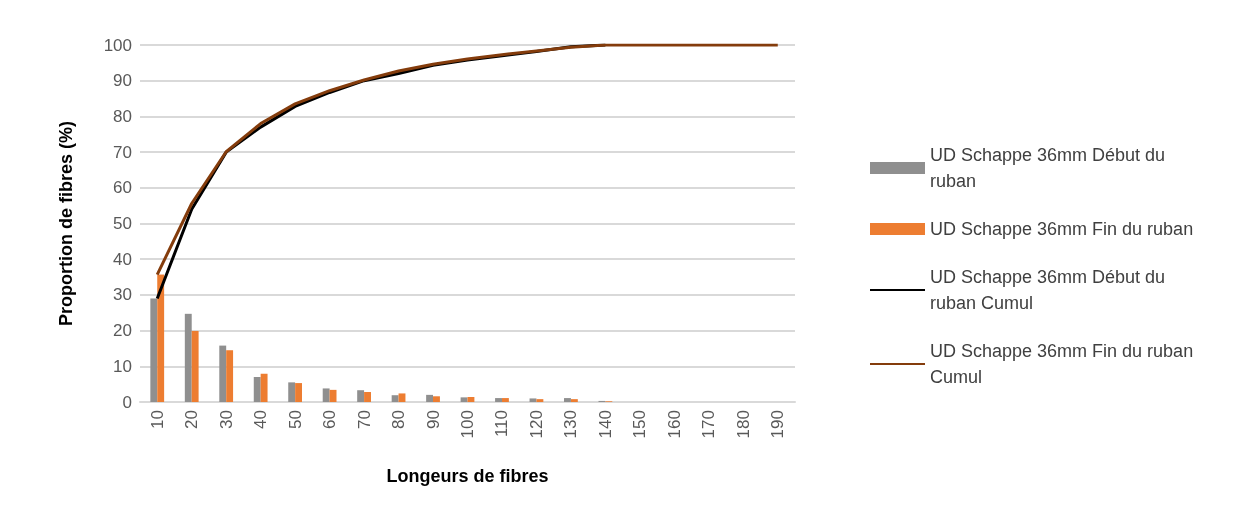  Describe the element at coordinates (122, 81) in the screenshot. I see `y-tick-label: 90` at that location.